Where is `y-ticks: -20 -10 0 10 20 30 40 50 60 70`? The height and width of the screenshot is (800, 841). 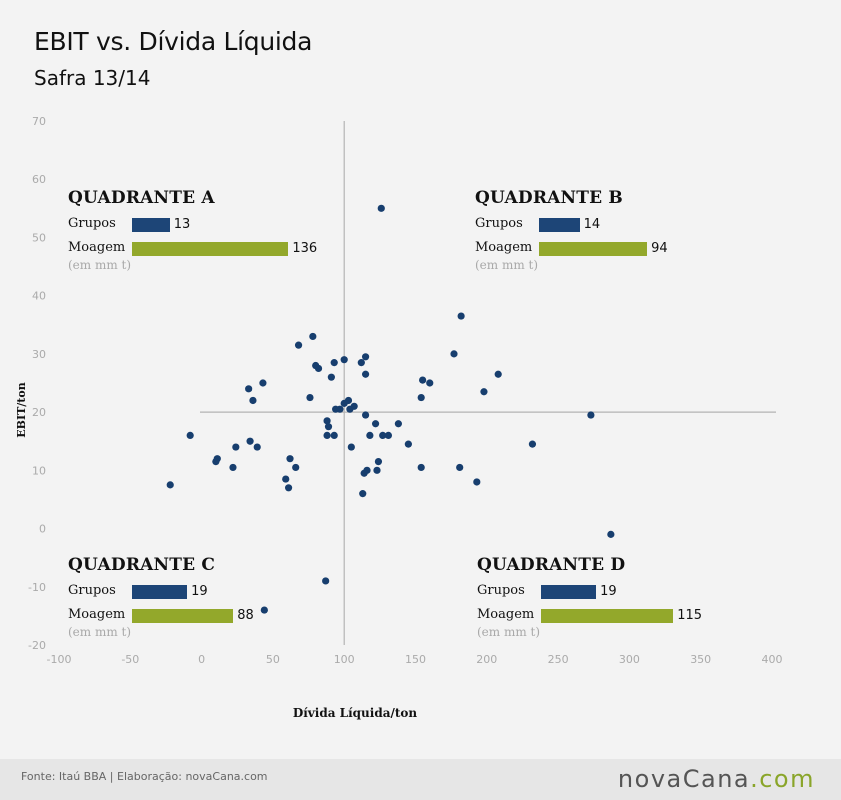 y-ticks: -20 -10 0 10 20 30 40 50 60 70 is located at coordinates (37, 383).